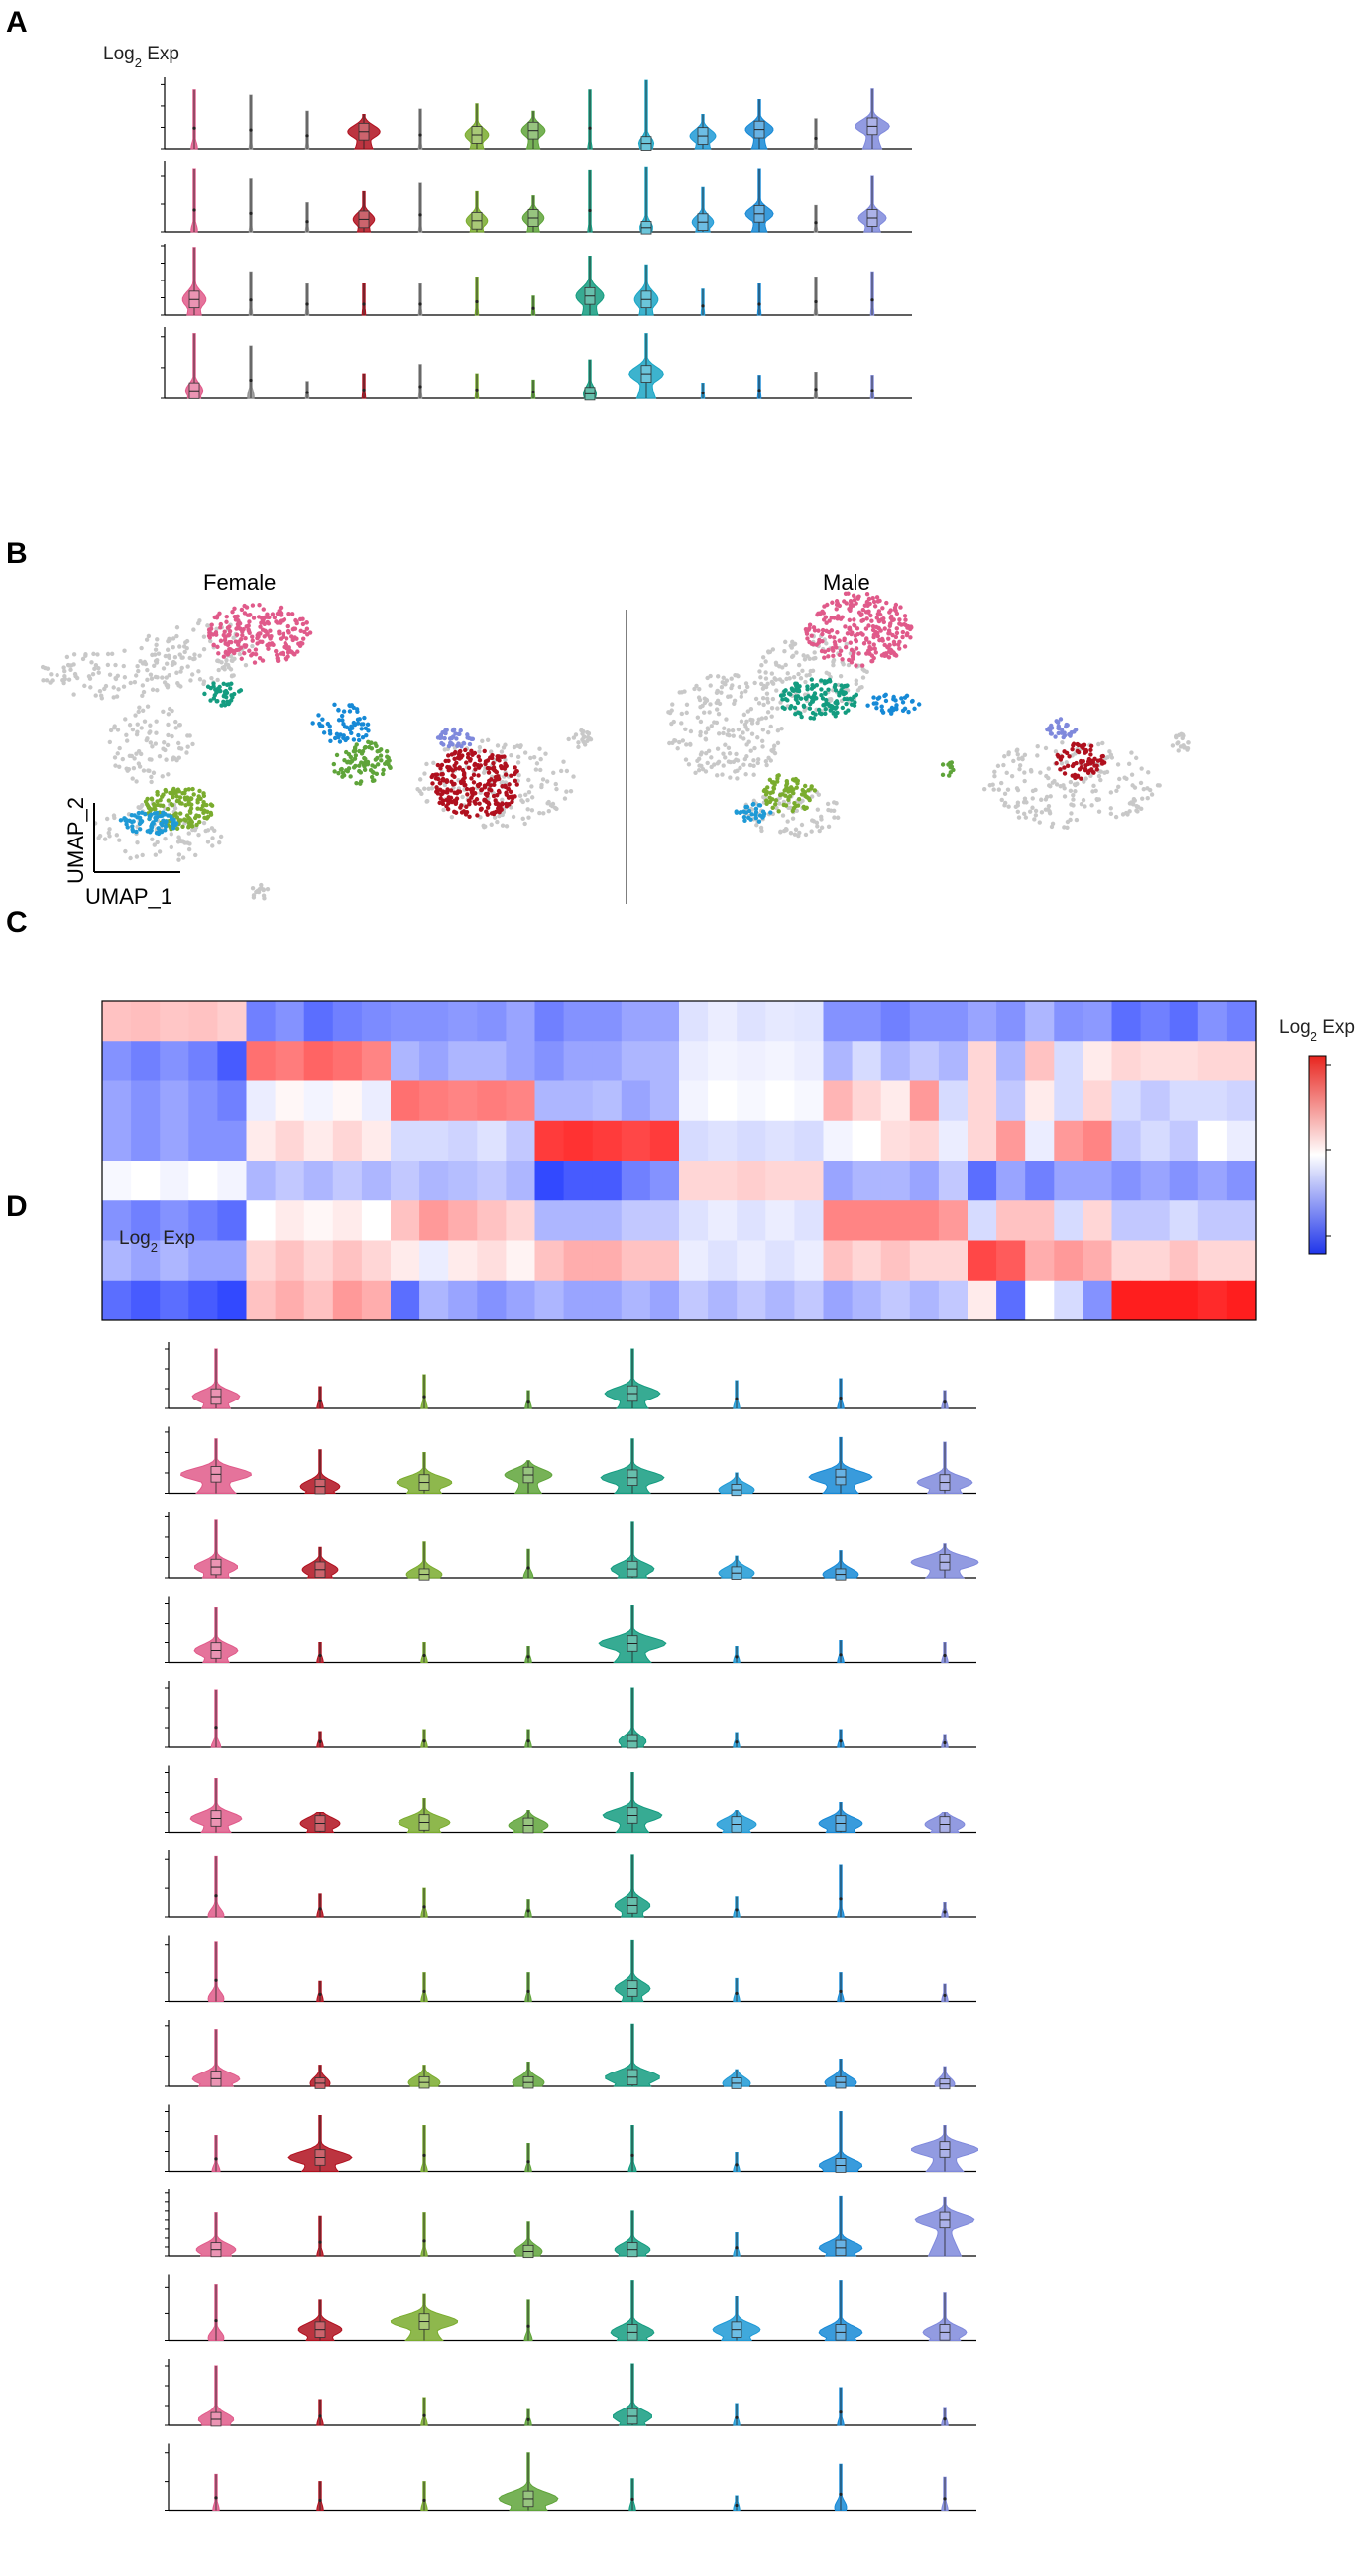 This screenshot has height=2576, width=1368. Describe the element at coordinates (216, 2498) in the screenshot. I see `outlier-vn1` at that location.